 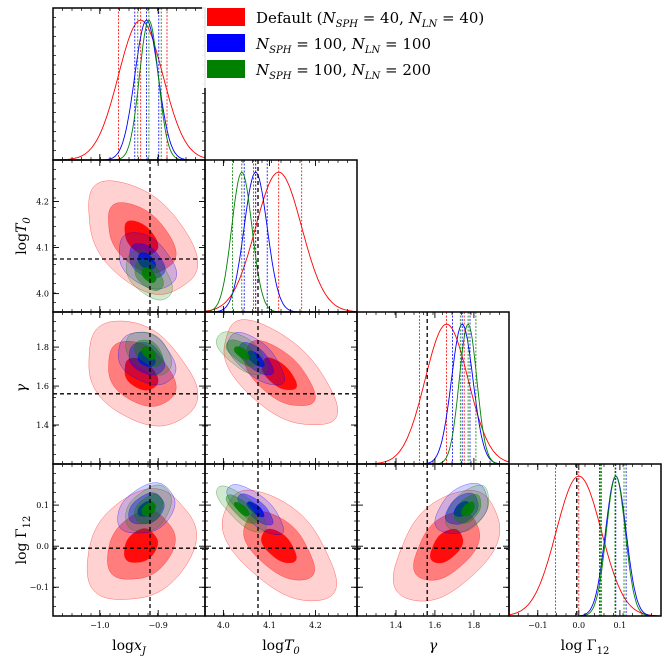 I want to click on ytick-label-logGamma12: 0.1, so click(x=42, y=505).